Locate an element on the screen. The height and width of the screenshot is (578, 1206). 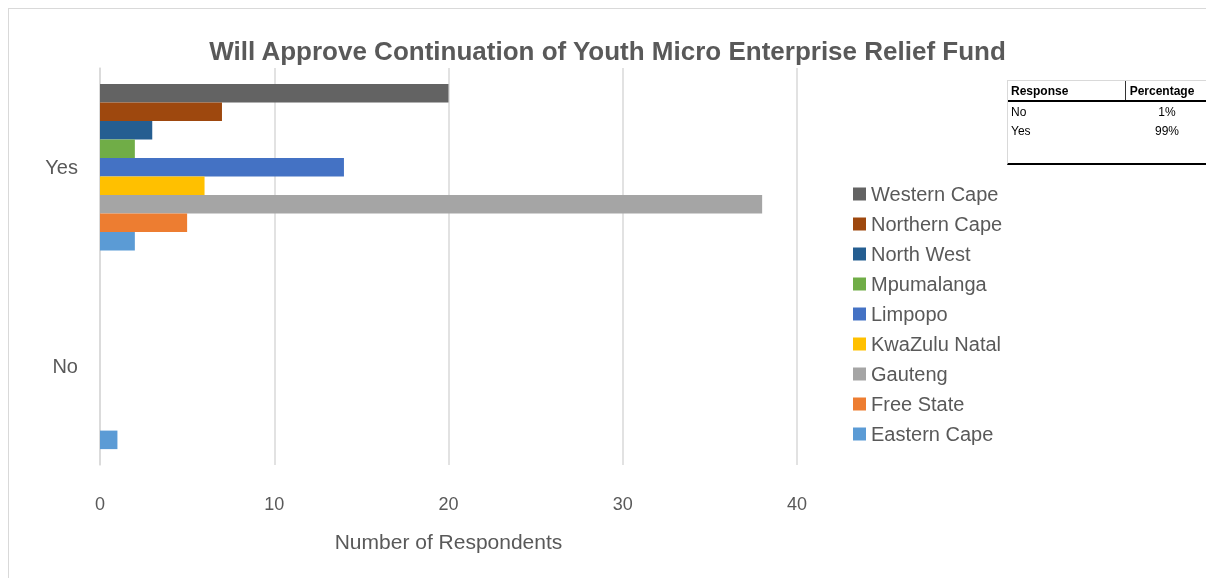
text: Yes is located at coordinates (1021, 130).